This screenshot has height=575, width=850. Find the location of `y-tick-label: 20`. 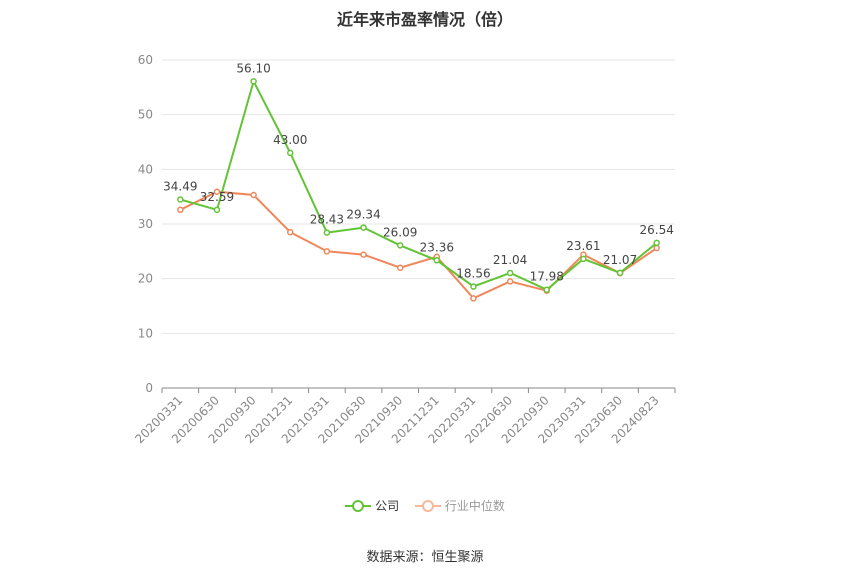

y-tick-label: 20 is located at coordinates (145, 279).